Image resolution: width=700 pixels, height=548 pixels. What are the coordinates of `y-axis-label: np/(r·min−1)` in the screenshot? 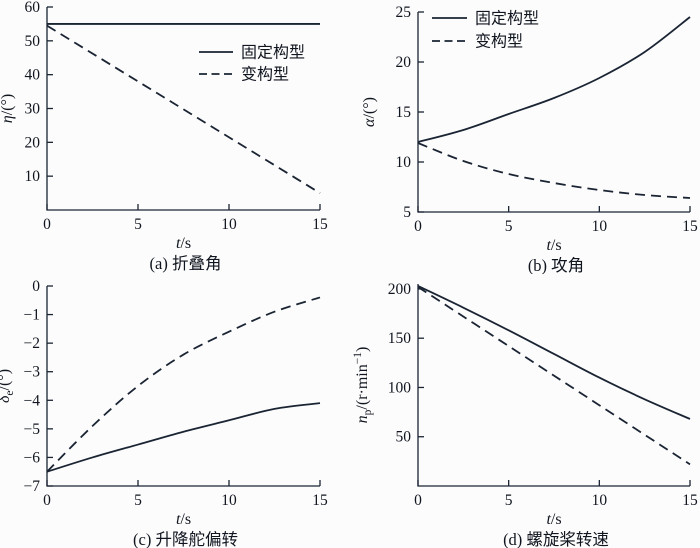 It's located at (363, 385).